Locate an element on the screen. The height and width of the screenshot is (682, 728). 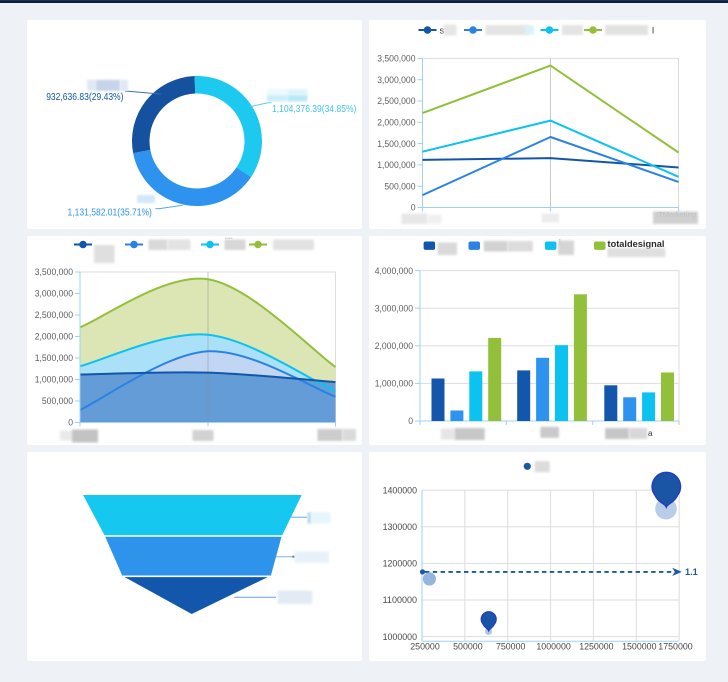
svg-text: 1,104,376.39(34.85%) is located at coordinates (314, 109).